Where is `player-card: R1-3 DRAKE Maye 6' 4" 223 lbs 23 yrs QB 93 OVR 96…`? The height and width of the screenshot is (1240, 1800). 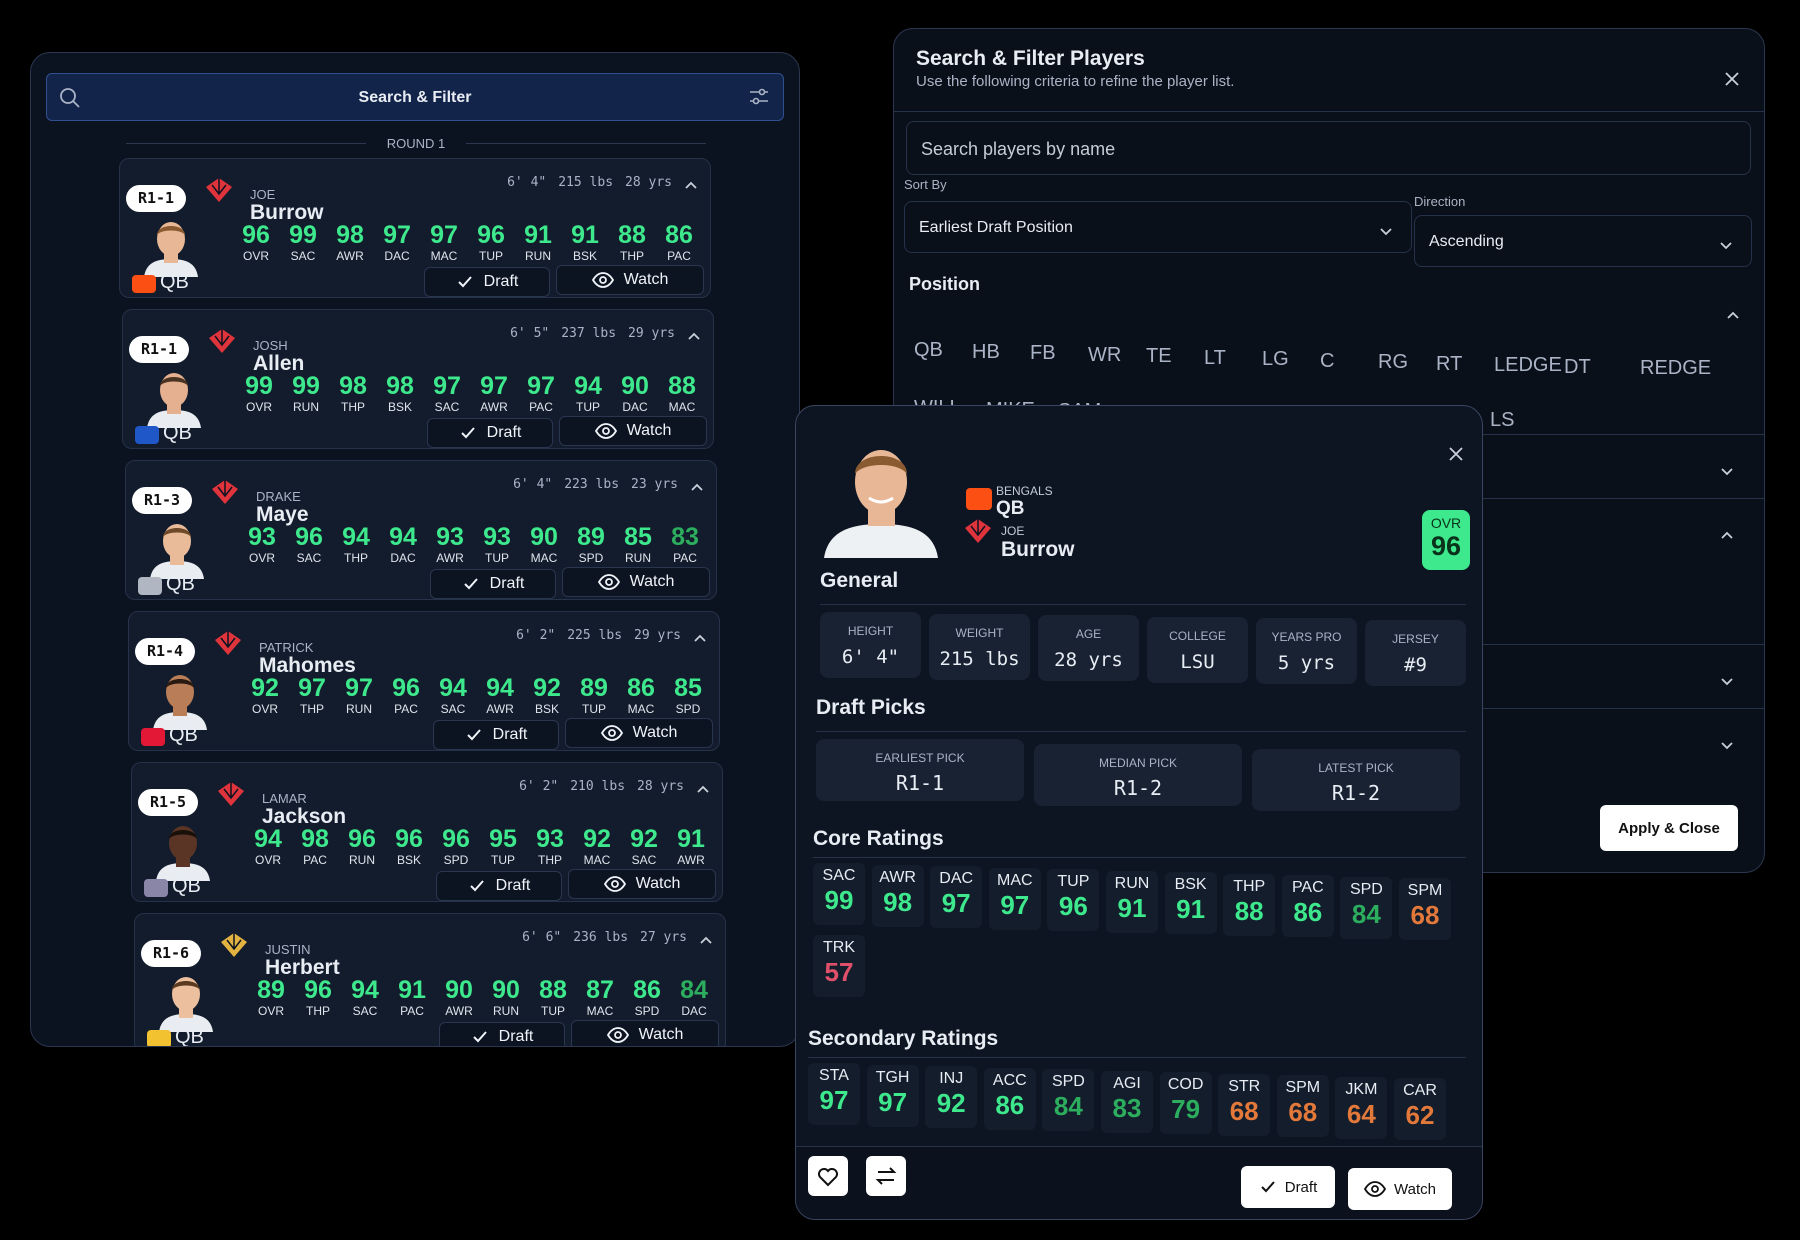
player-card: R1-3 DRAKE Maye 6' 4" 223 lbs 23 yrs QB 93 OVR 96… is located at coordinates (421, 530).